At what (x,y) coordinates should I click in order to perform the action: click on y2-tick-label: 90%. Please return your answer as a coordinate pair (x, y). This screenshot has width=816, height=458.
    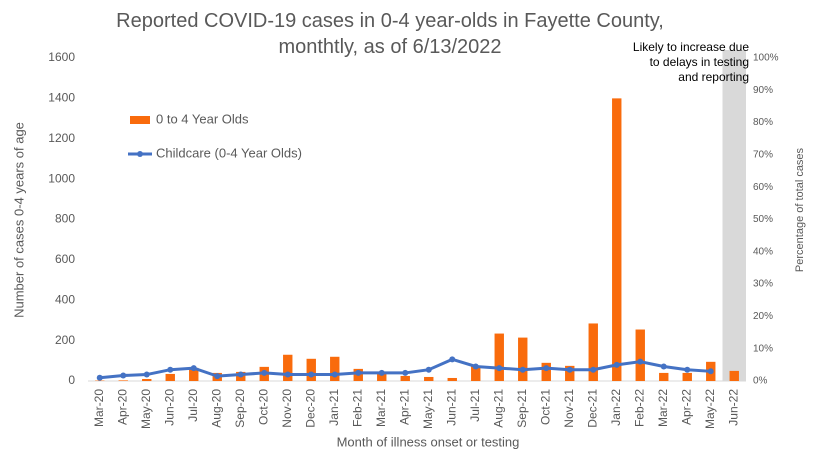
    Looking at the image, I should click on (763, 90).